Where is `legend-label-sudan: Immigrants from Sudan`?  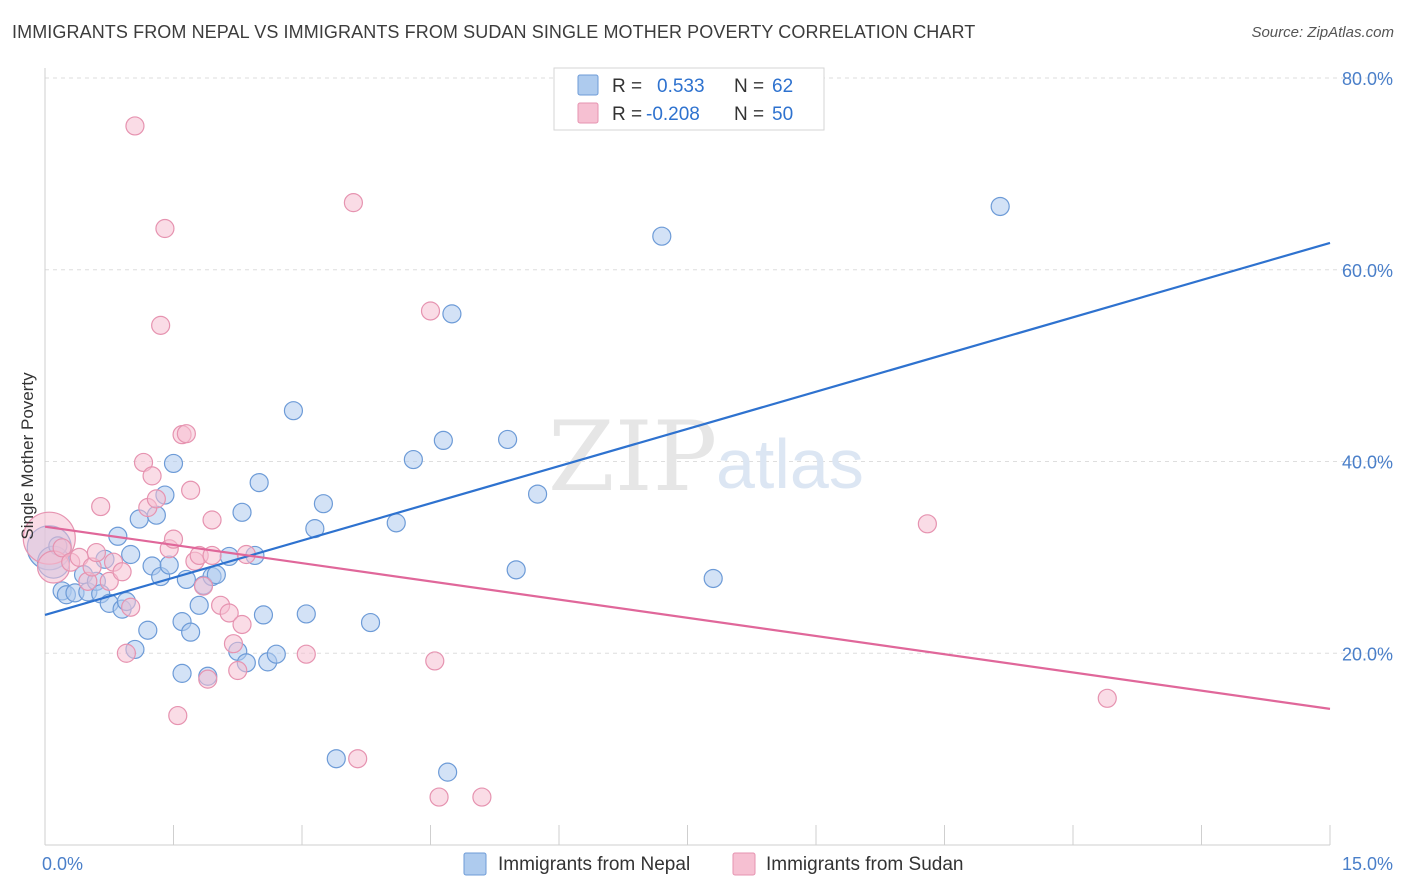 legend-label-sudan: Immigrants from Sudan is located at coordinates (864, 864).